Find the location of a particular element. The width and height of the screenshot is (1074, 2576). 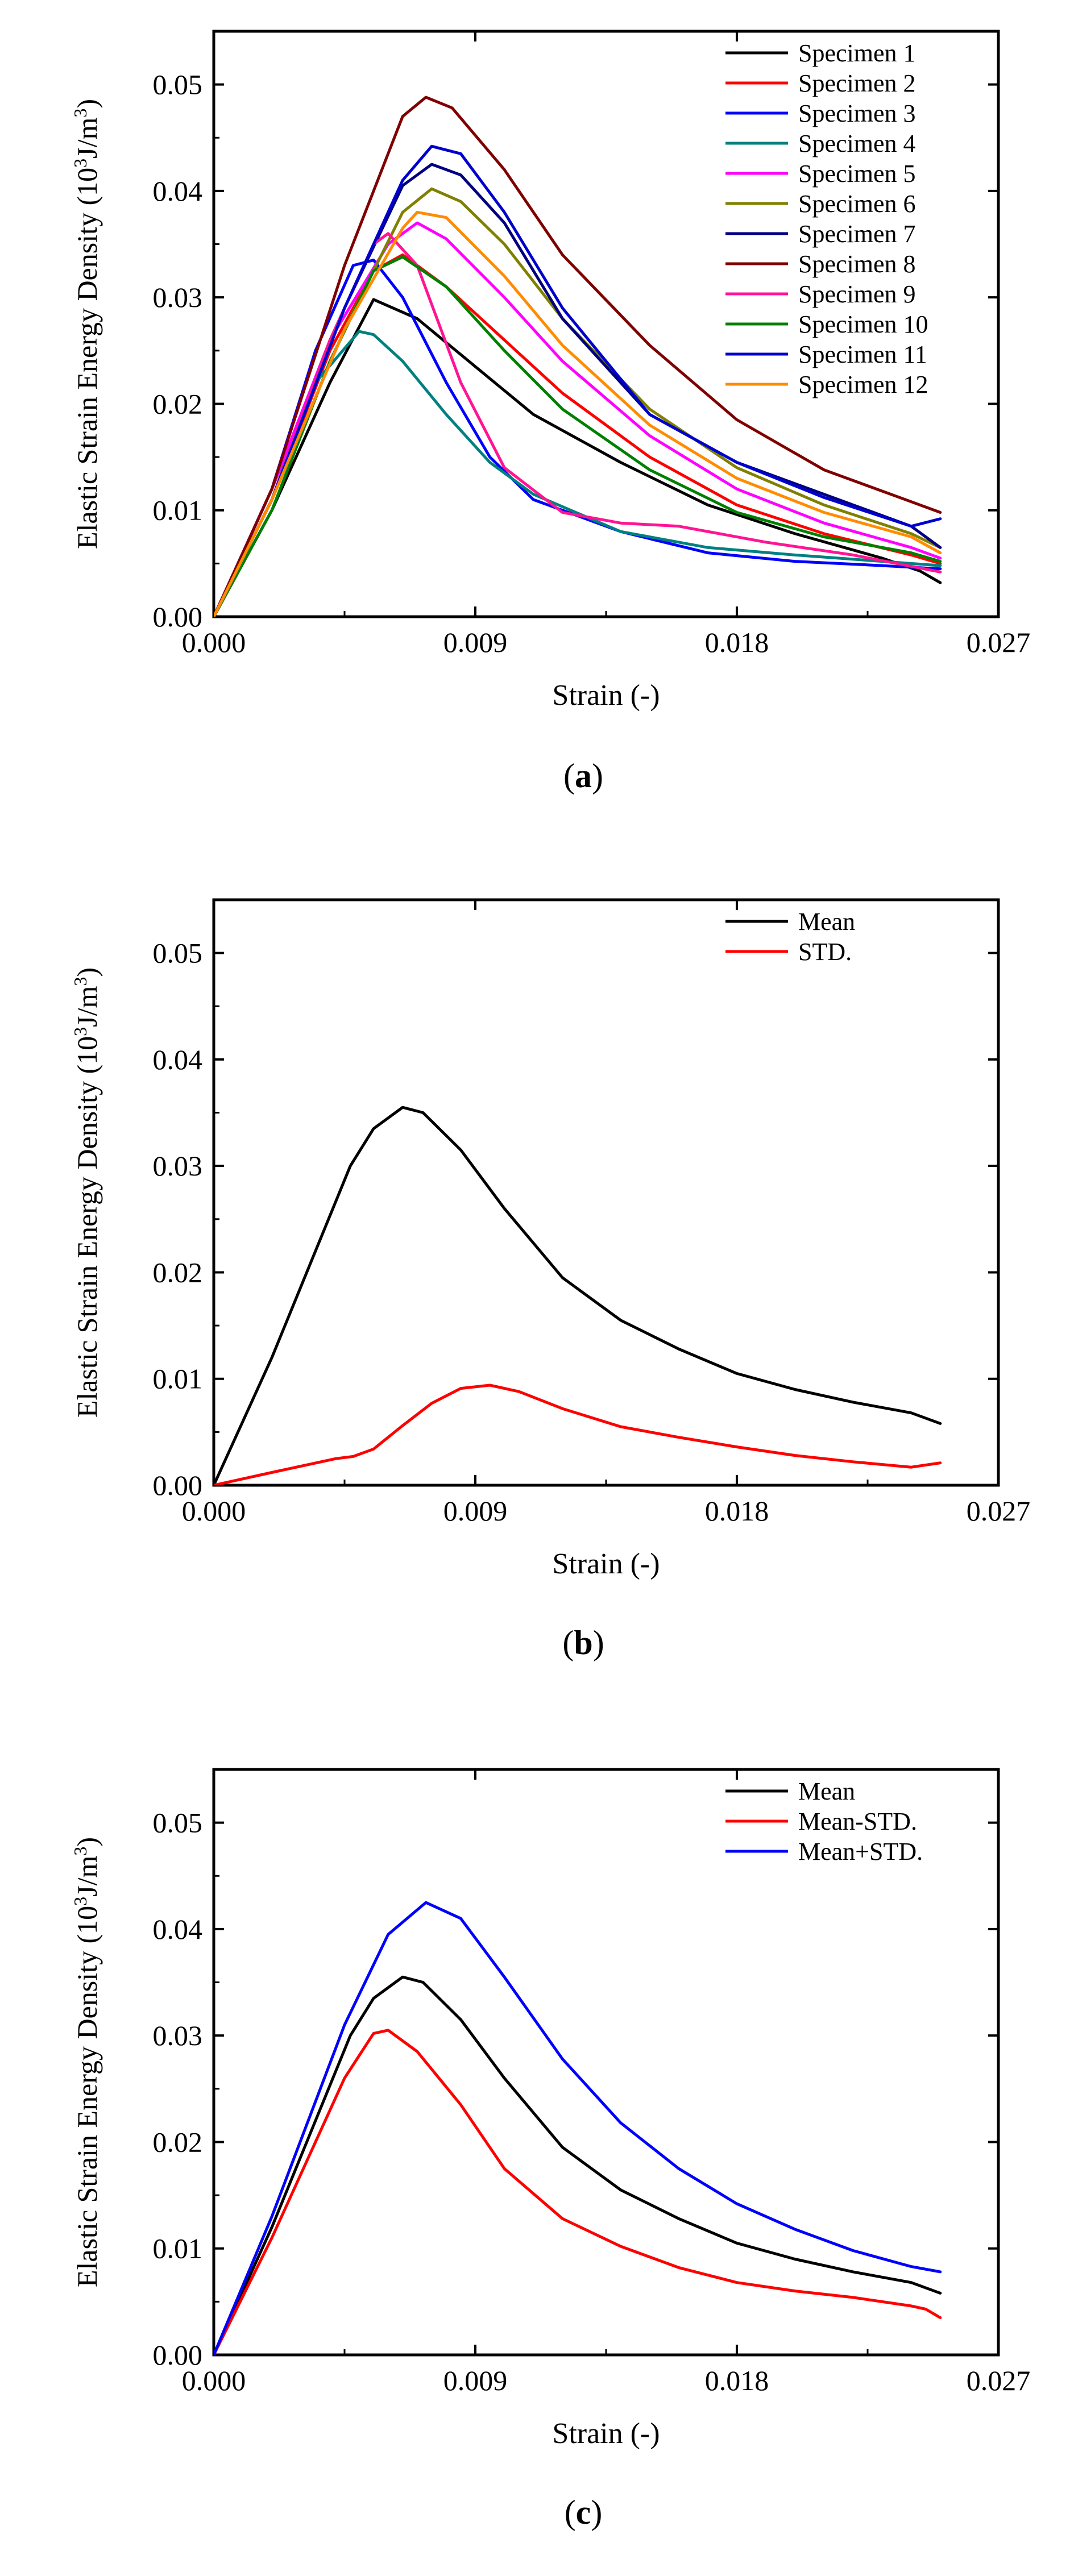

legend-label: STD. is located at coordinates (825, 952).